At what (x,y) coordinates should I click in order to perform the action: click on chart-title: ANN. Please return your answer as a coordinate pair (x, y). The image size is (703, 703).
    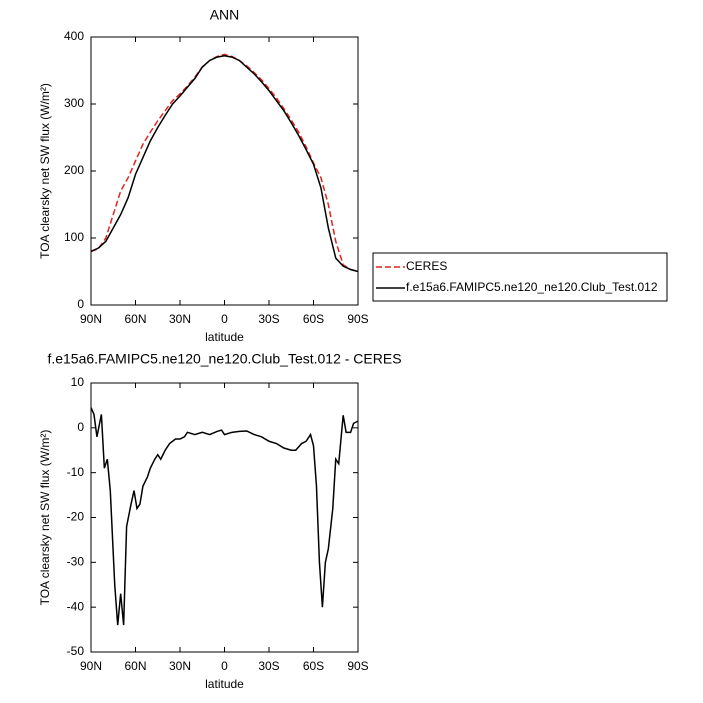
    Looking at the image, I should click on (225, 15).